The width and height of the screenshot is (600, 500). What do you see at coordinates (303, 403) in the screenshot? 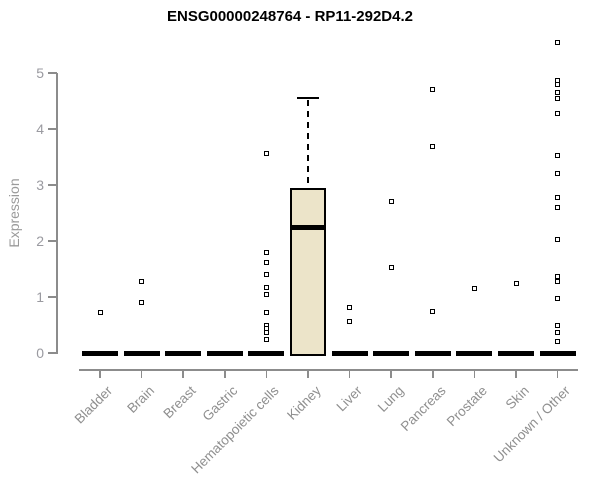
I see `x-tick-label: Kidney` at bounding box center [303, 403].